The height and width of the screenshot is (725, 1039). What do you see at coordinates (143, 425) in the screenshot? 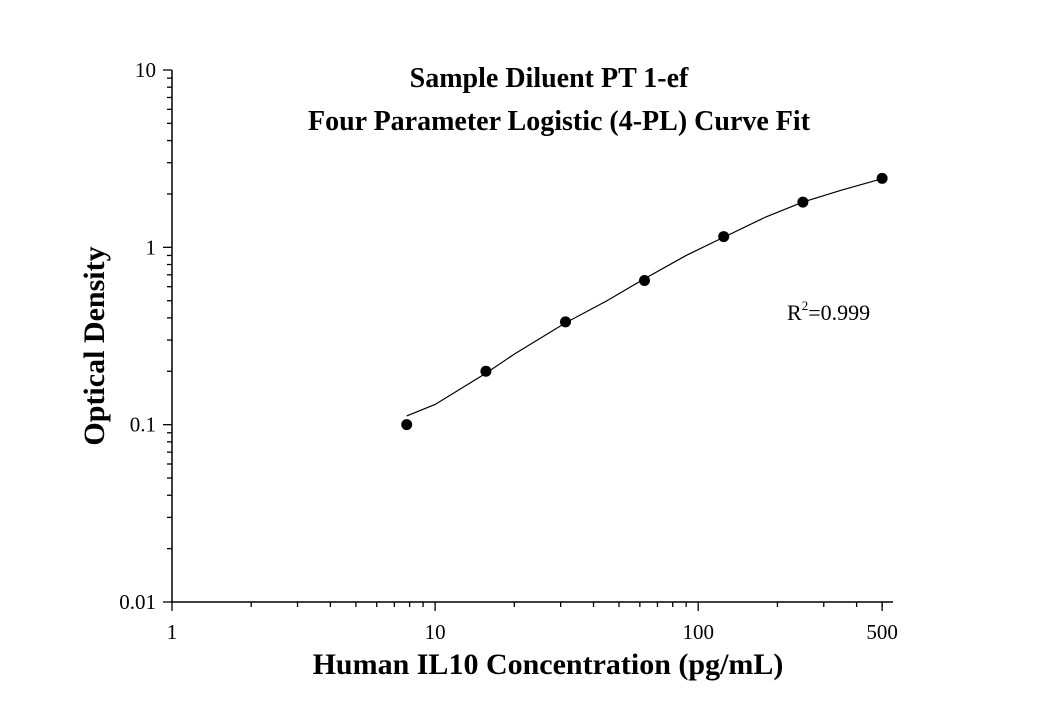
I see `y-tick-label: 0.1` at bounding box center [143, 425].